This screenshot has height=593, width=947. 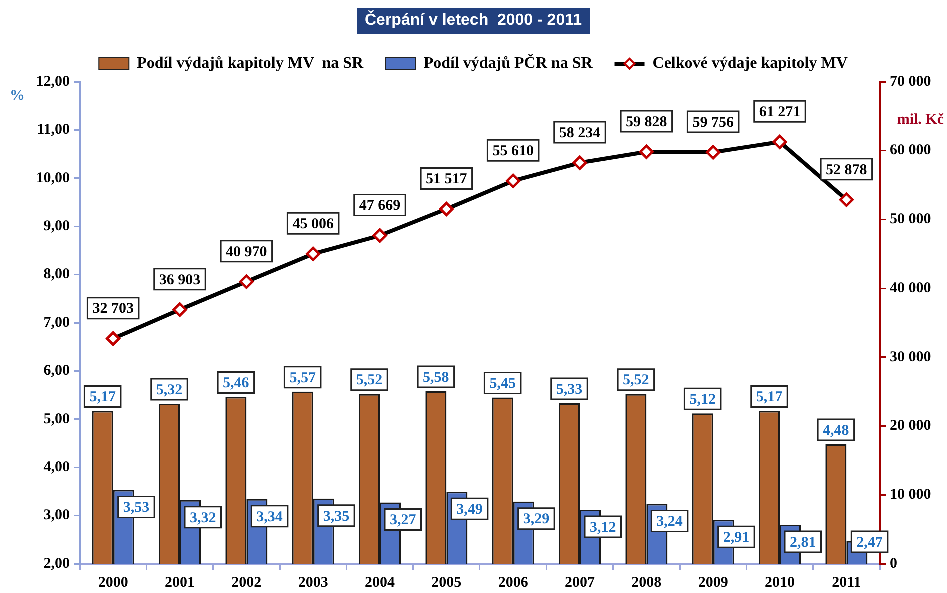 What do you see at coordinates (113, 582) in the screenshot?
I see `x-tick-label: 2000` at bounding box center [113, 582].